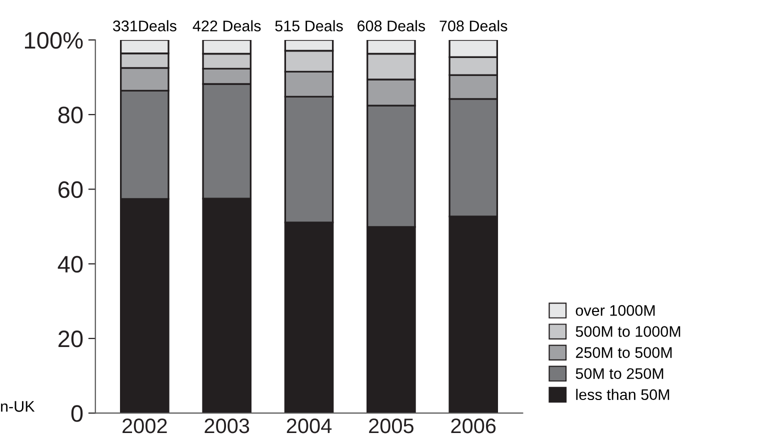  I want to click on x-tick-label: 2002, so click(144, 426).